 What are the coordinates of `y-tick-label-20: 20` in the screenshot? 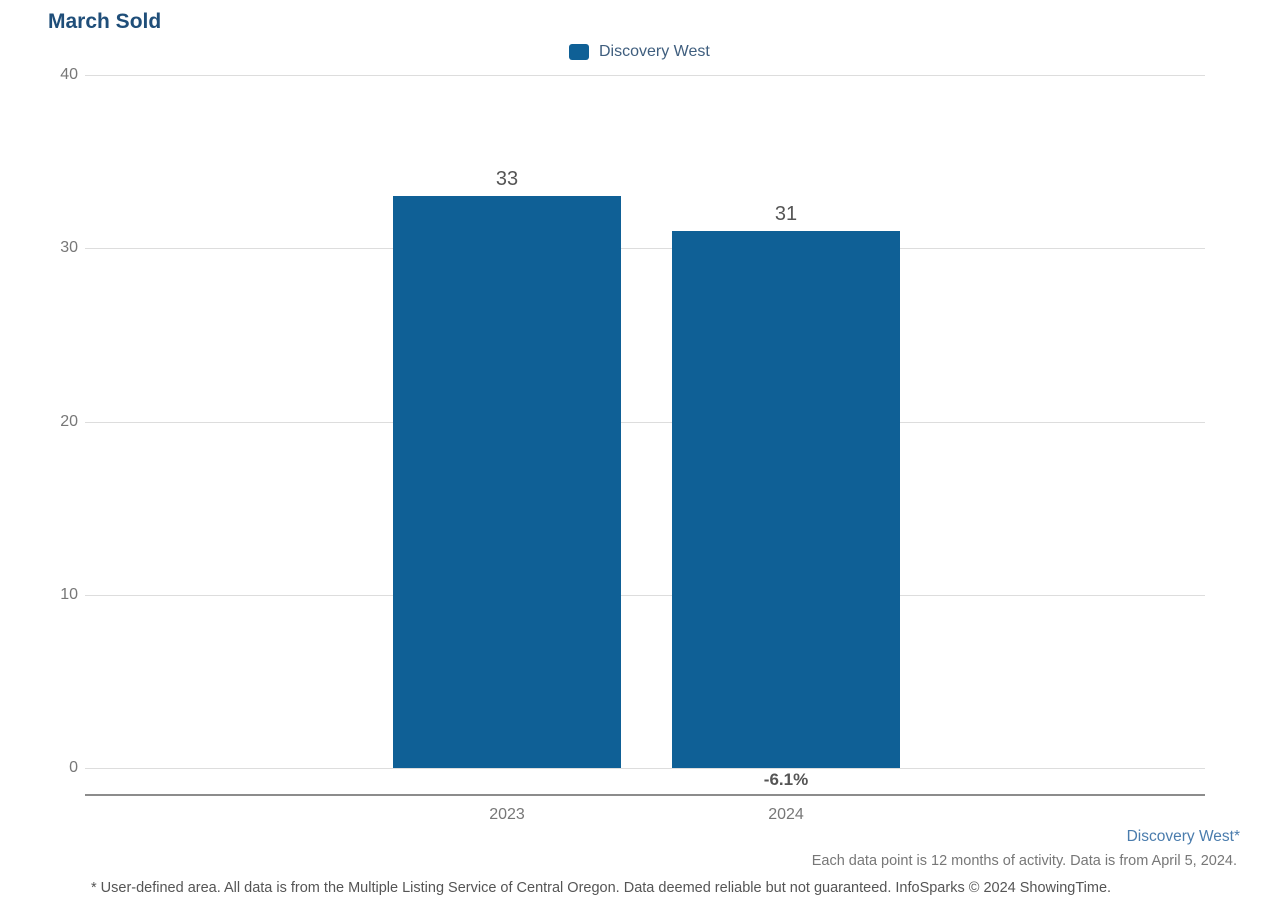 It's located at (69, 421).